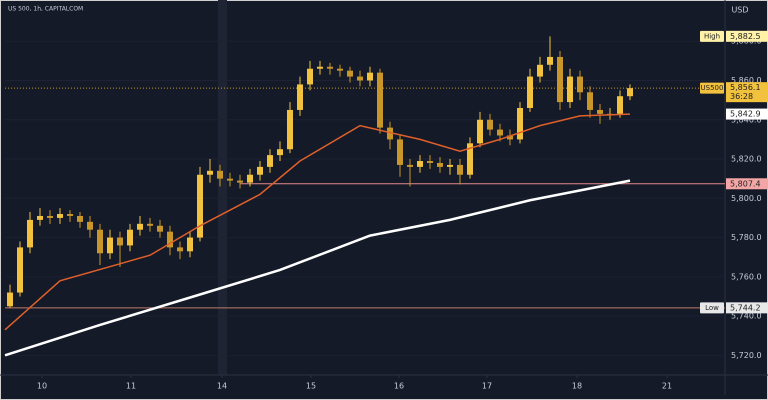 This screenshot has width=768, height=400. What do you see at coordinates (746, 159) in the screenshot?
I see `y-tick-label: 5,820.0` at bounding box center [746, 159].